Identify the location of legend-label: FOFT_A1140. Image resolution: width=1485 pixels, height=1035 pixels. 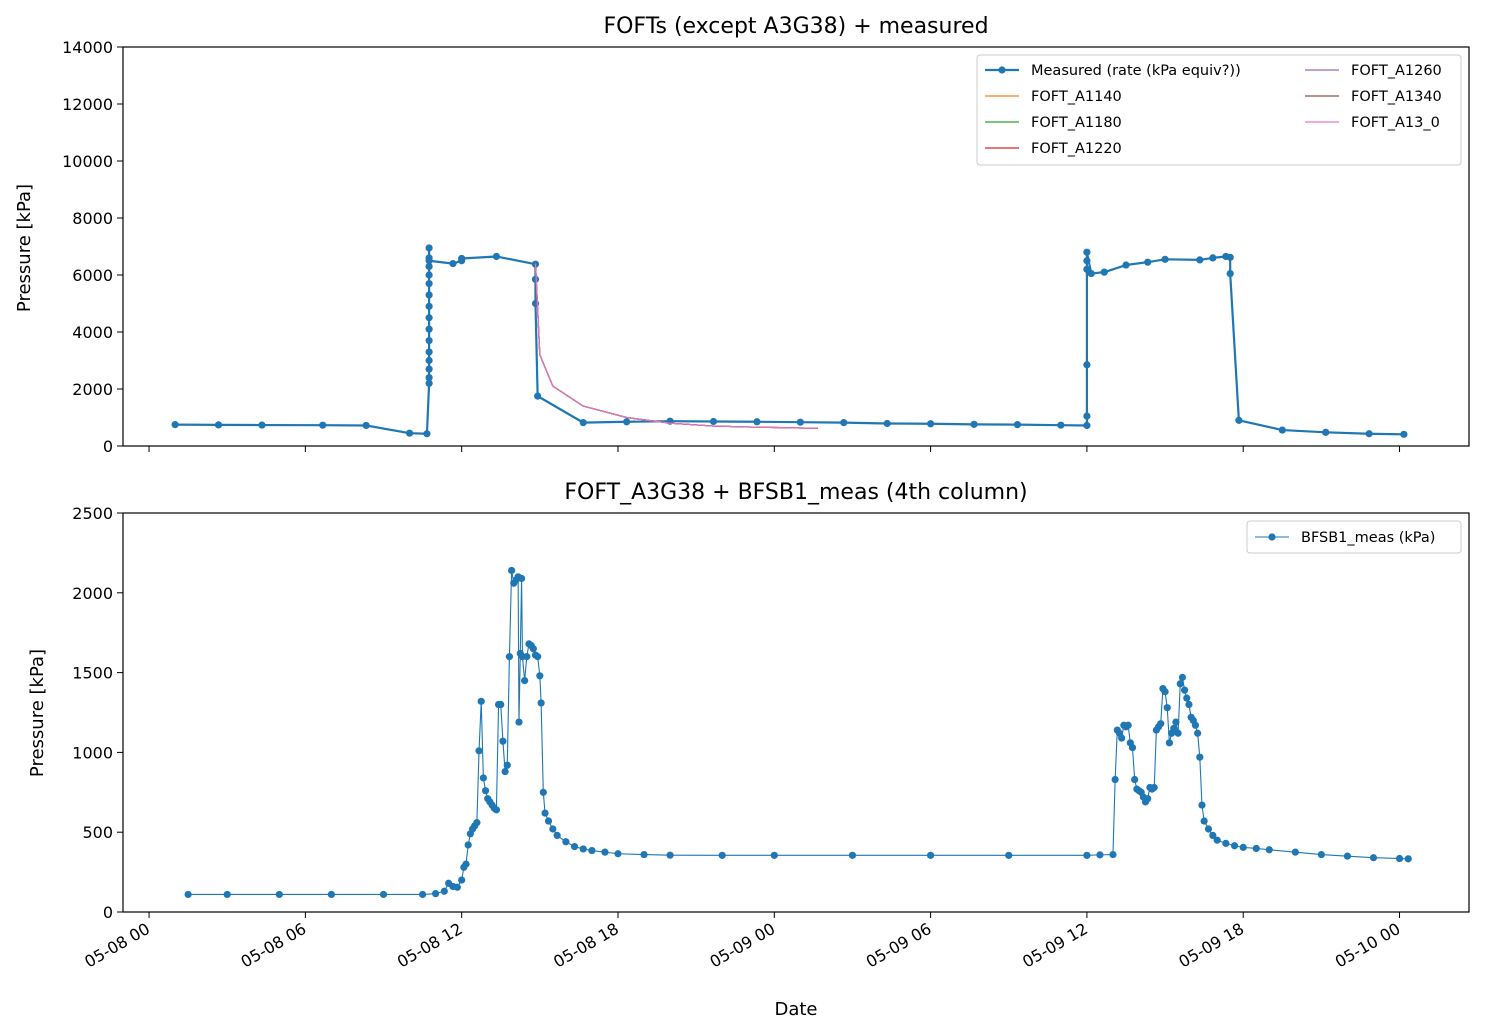
(1076, 97).